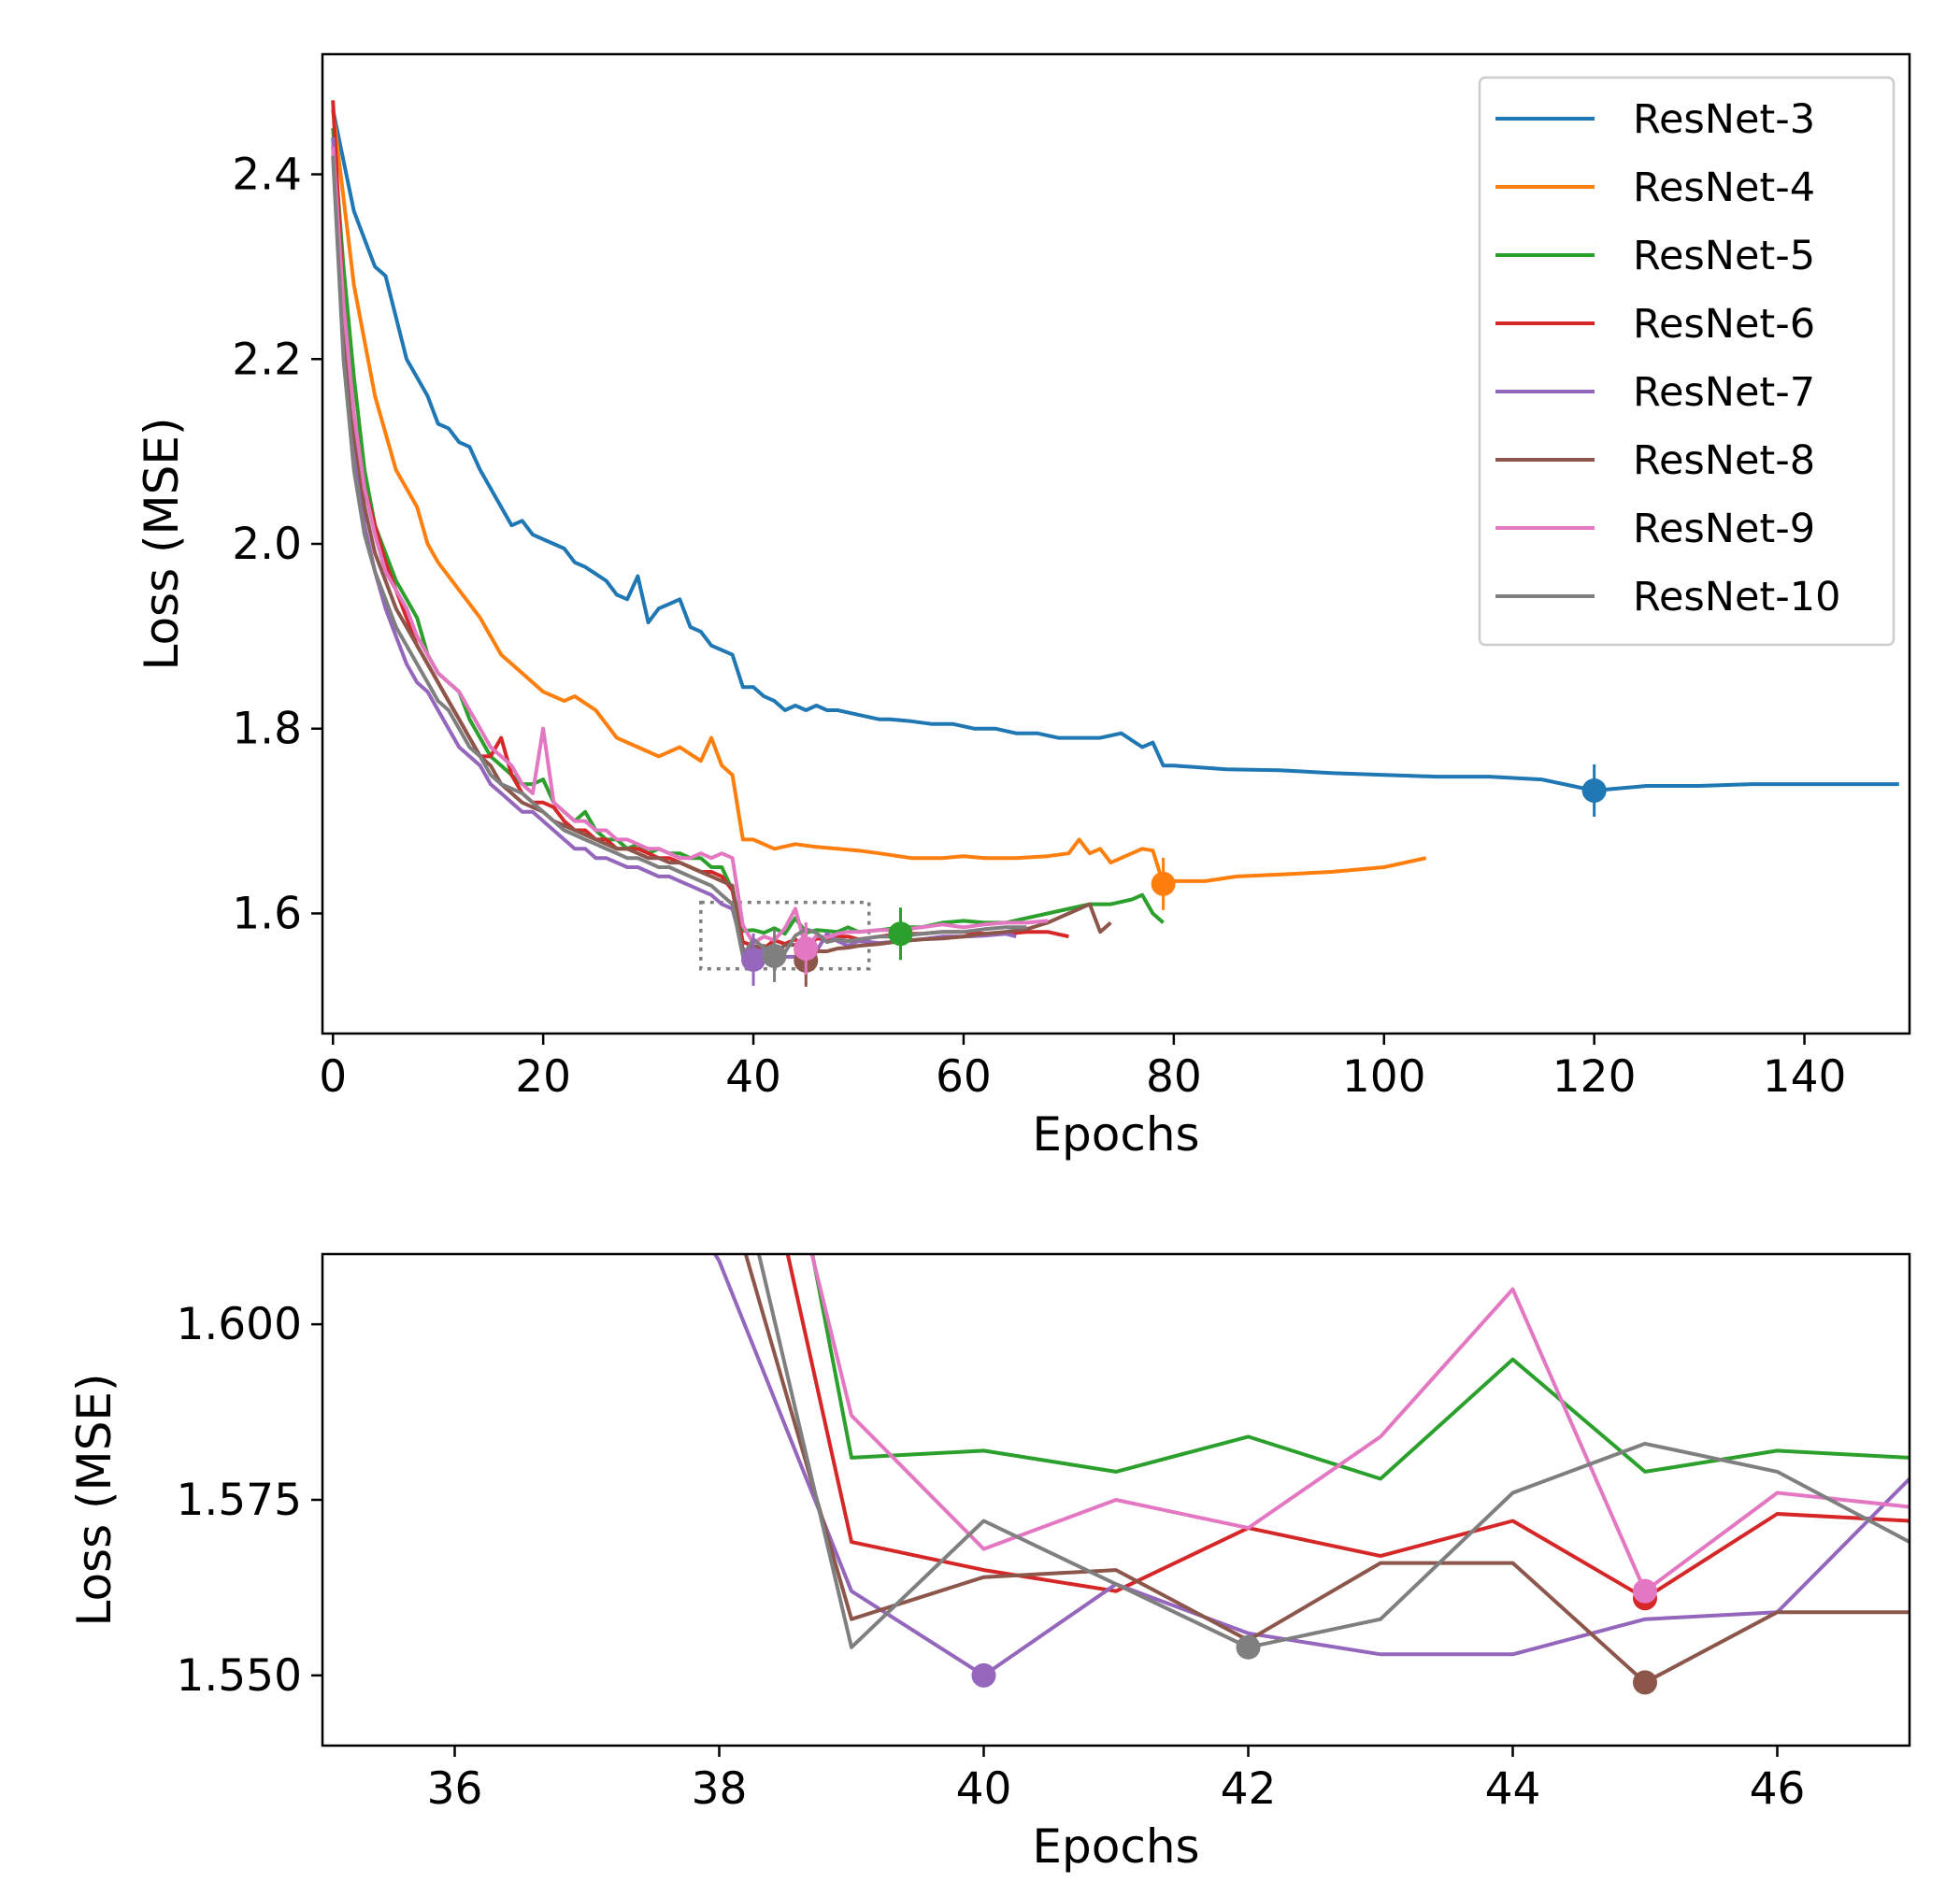  I want to click on zoom-x-tick-label-42: 42, so click(1249, 1789).